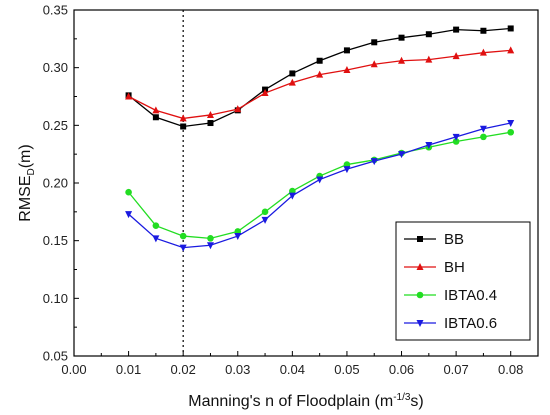  I want to click on y-axis-title: RMSED(m), so click(27, 182).